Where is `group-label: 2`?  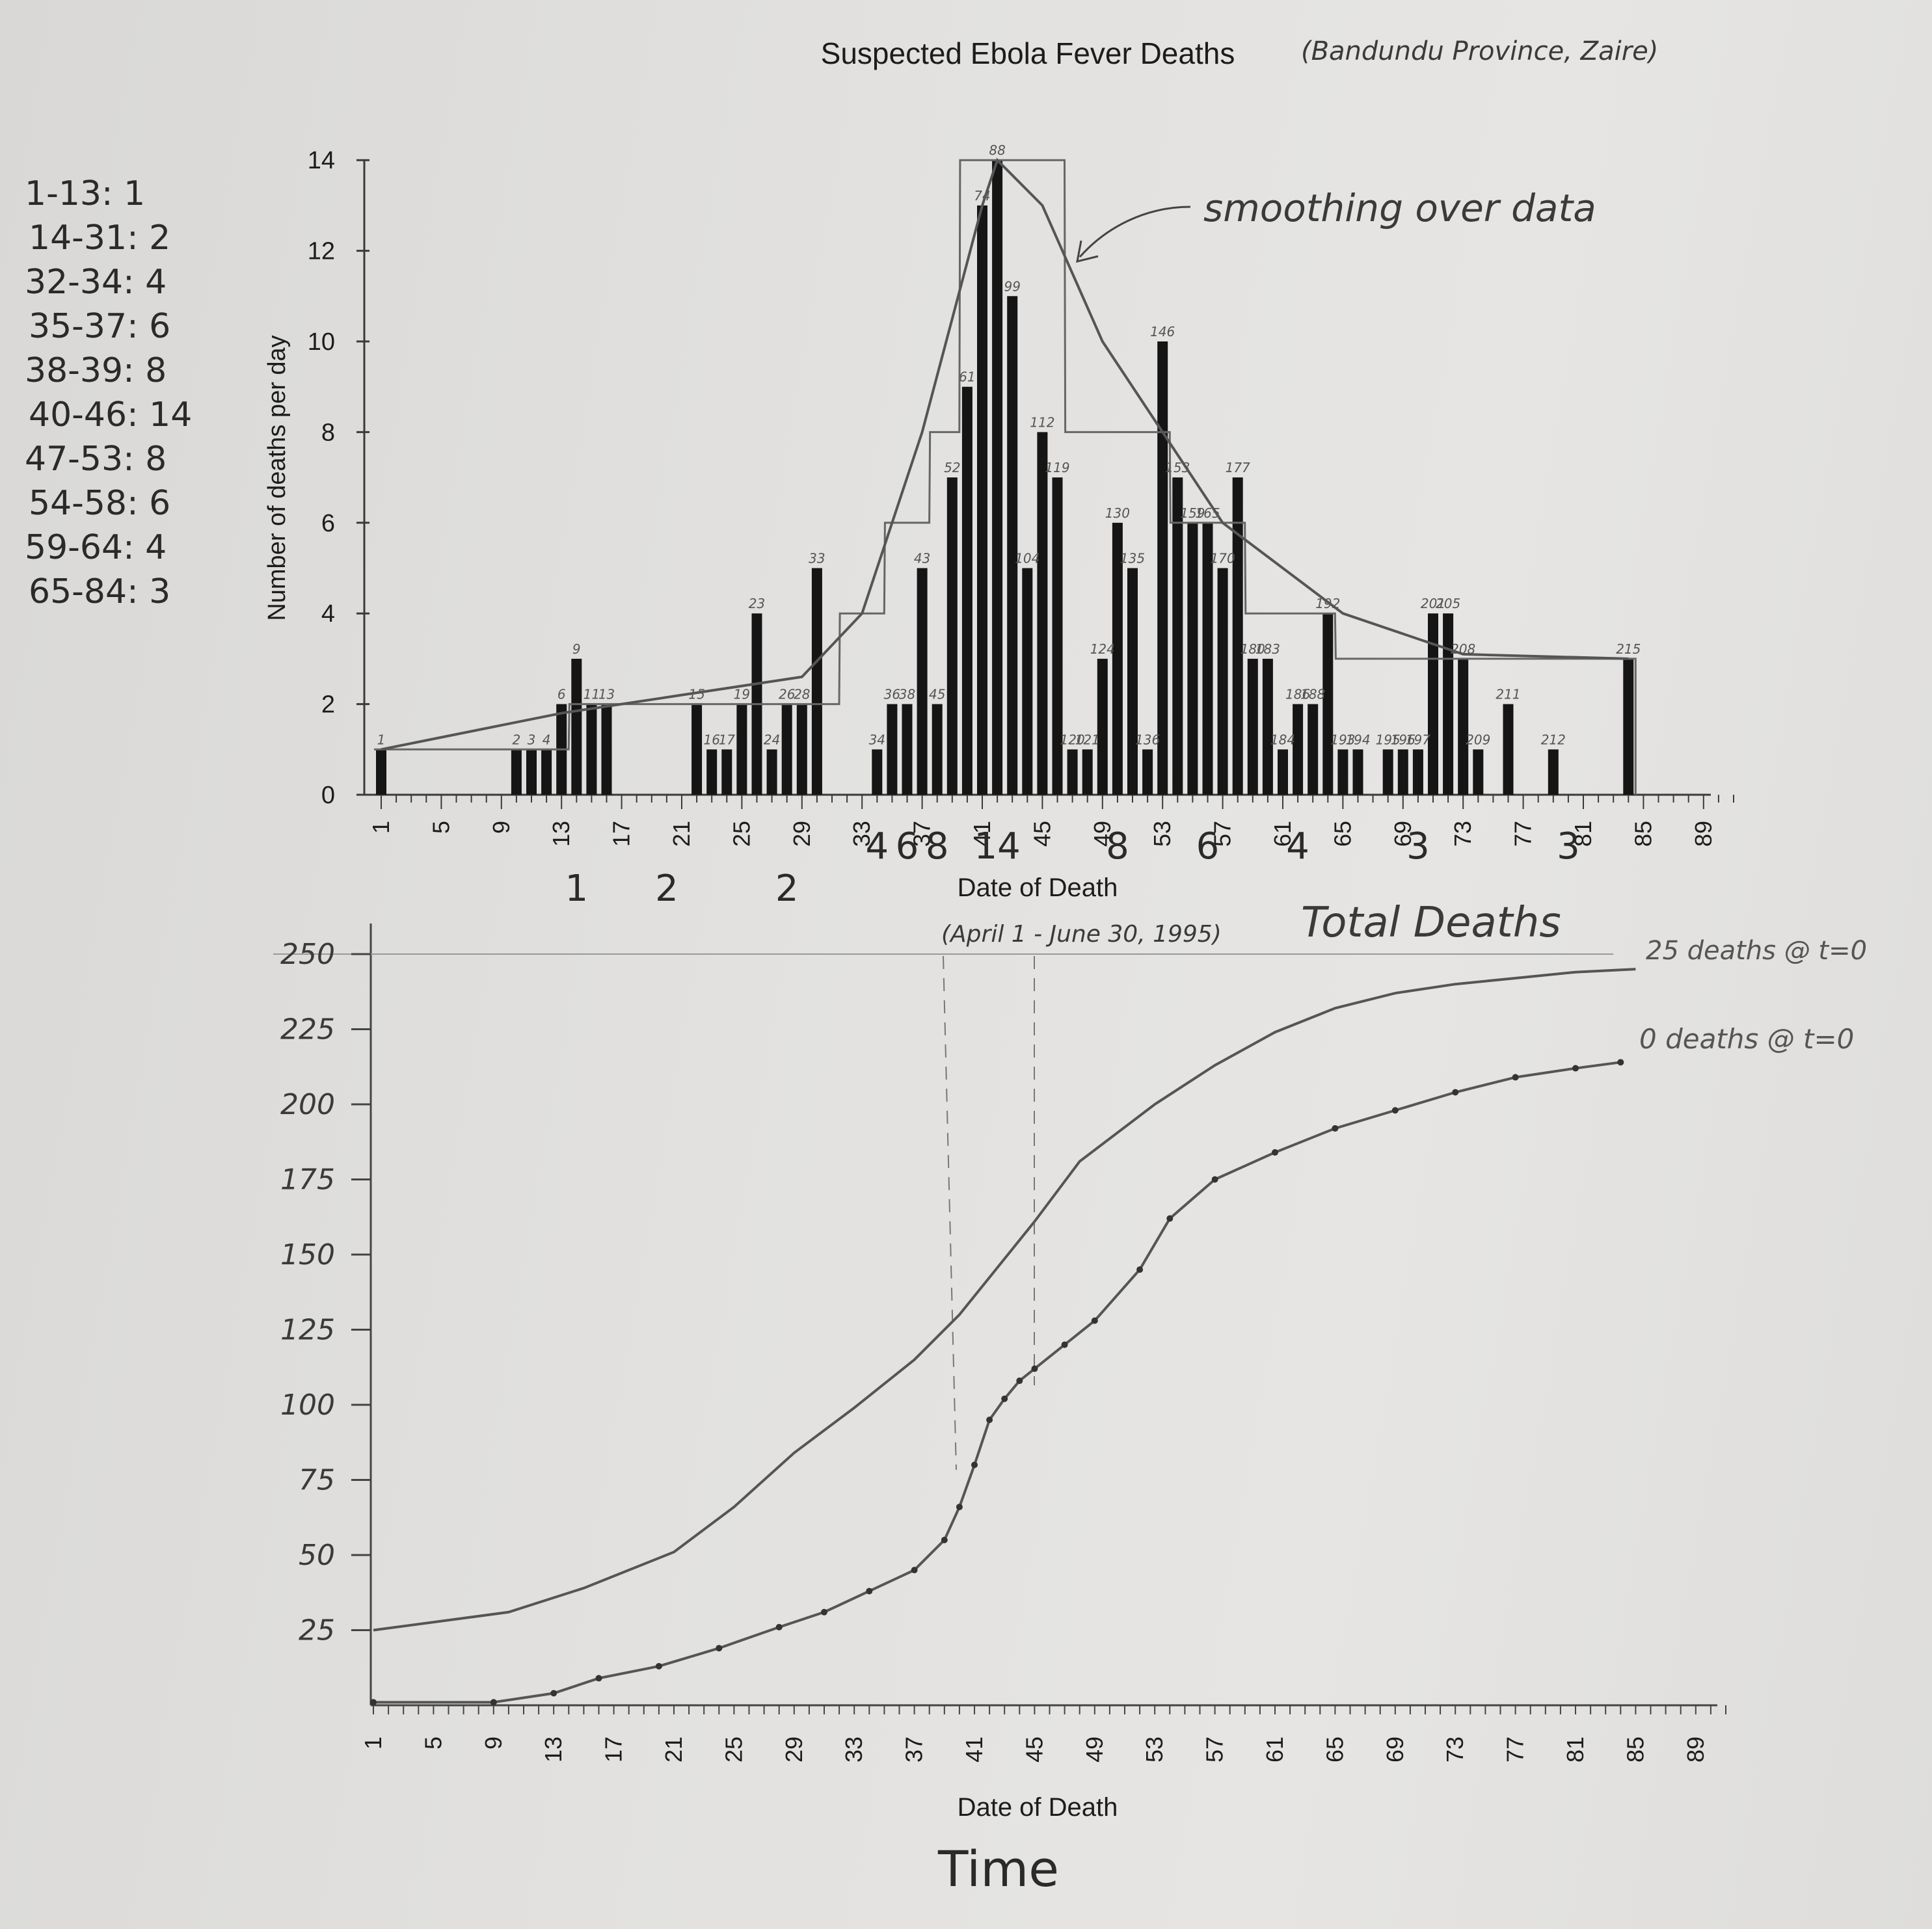
group-label: 2 is located at coordinates (787, 889).